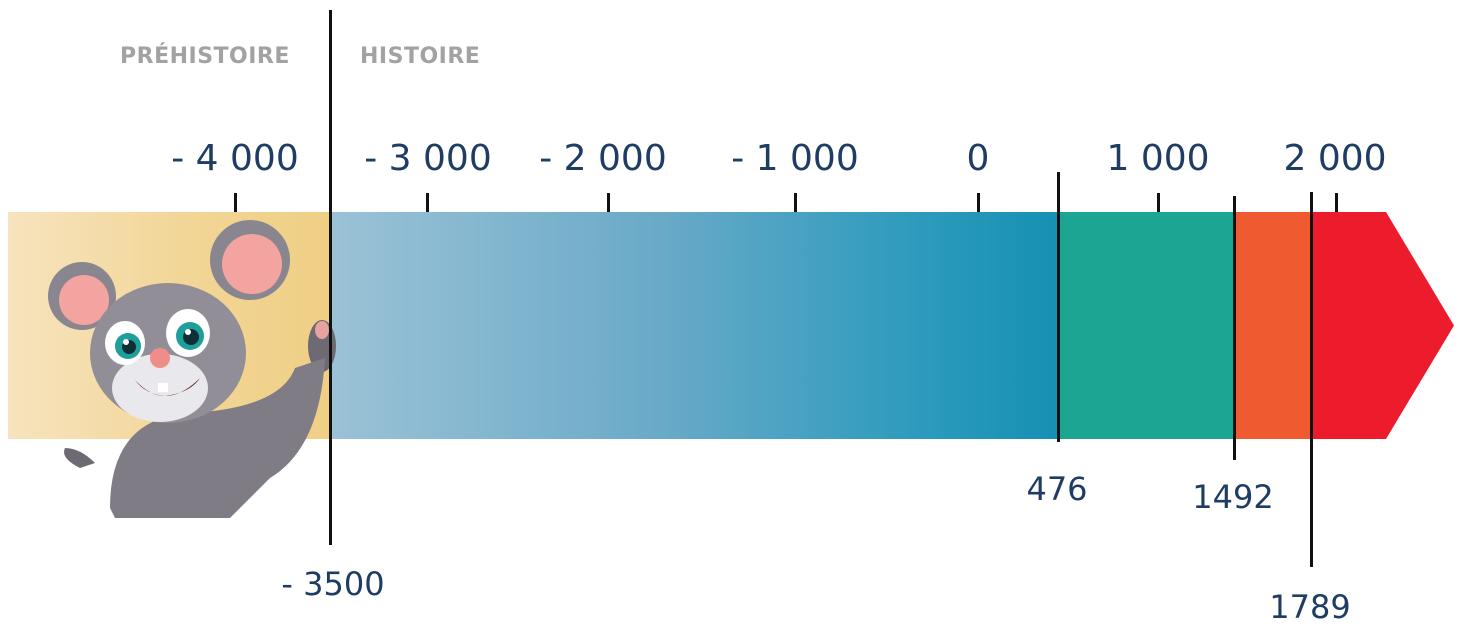  I want to click on tick-label-minus-4000: - 4 000, so click(235, 158).